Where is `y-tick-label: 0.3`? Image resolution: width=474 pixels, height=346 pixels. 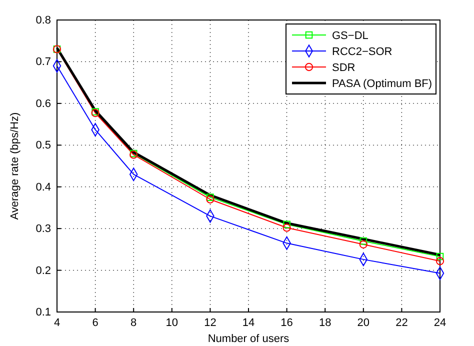 y-tick-label: 0.3 is located at coordinates (43, 229).